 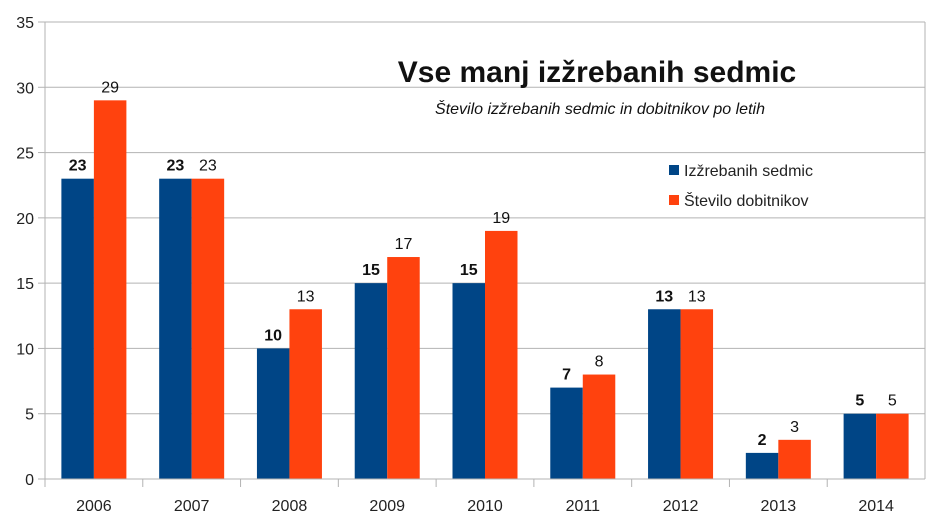 What do you see at coordinates (681, 506) in the screenshot?
I see `x-tick-label: 2012` at bounding box center [681, 506].